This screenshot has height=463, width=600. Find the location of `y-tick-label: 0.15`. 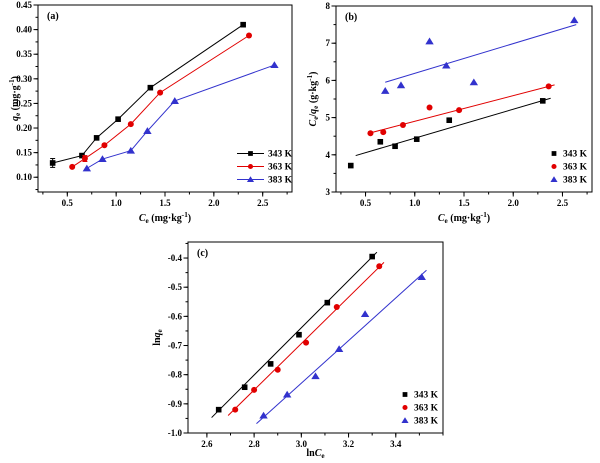

y-tick-label: 0.15 is located at coordinates (24, 153).